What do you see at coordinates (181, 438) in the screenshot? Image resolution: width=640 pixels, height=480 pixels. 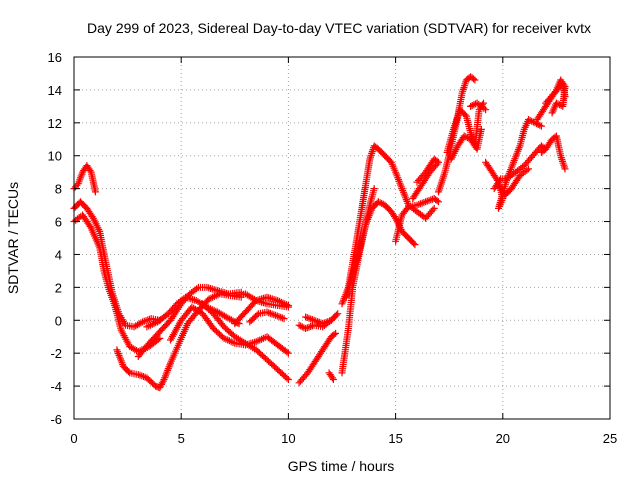 I see `x-tick-label: 5` at bounding box center [181, 438].